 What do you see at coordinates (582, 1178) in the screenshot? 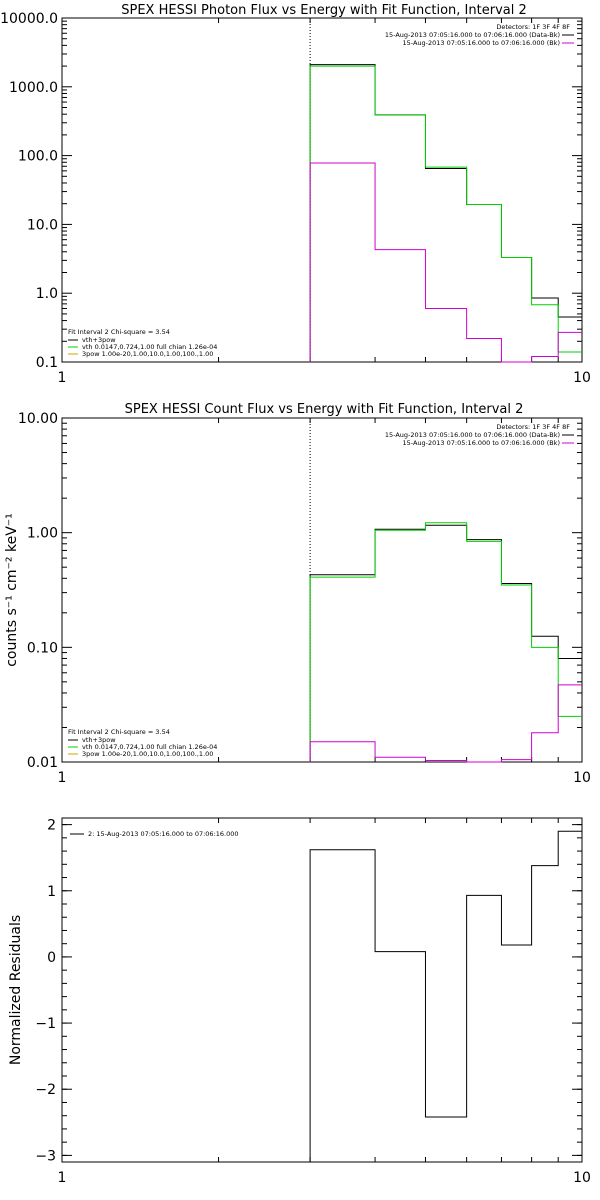
I see `residuals-x-tick-label: 10` at bounding box center [582, 1178].